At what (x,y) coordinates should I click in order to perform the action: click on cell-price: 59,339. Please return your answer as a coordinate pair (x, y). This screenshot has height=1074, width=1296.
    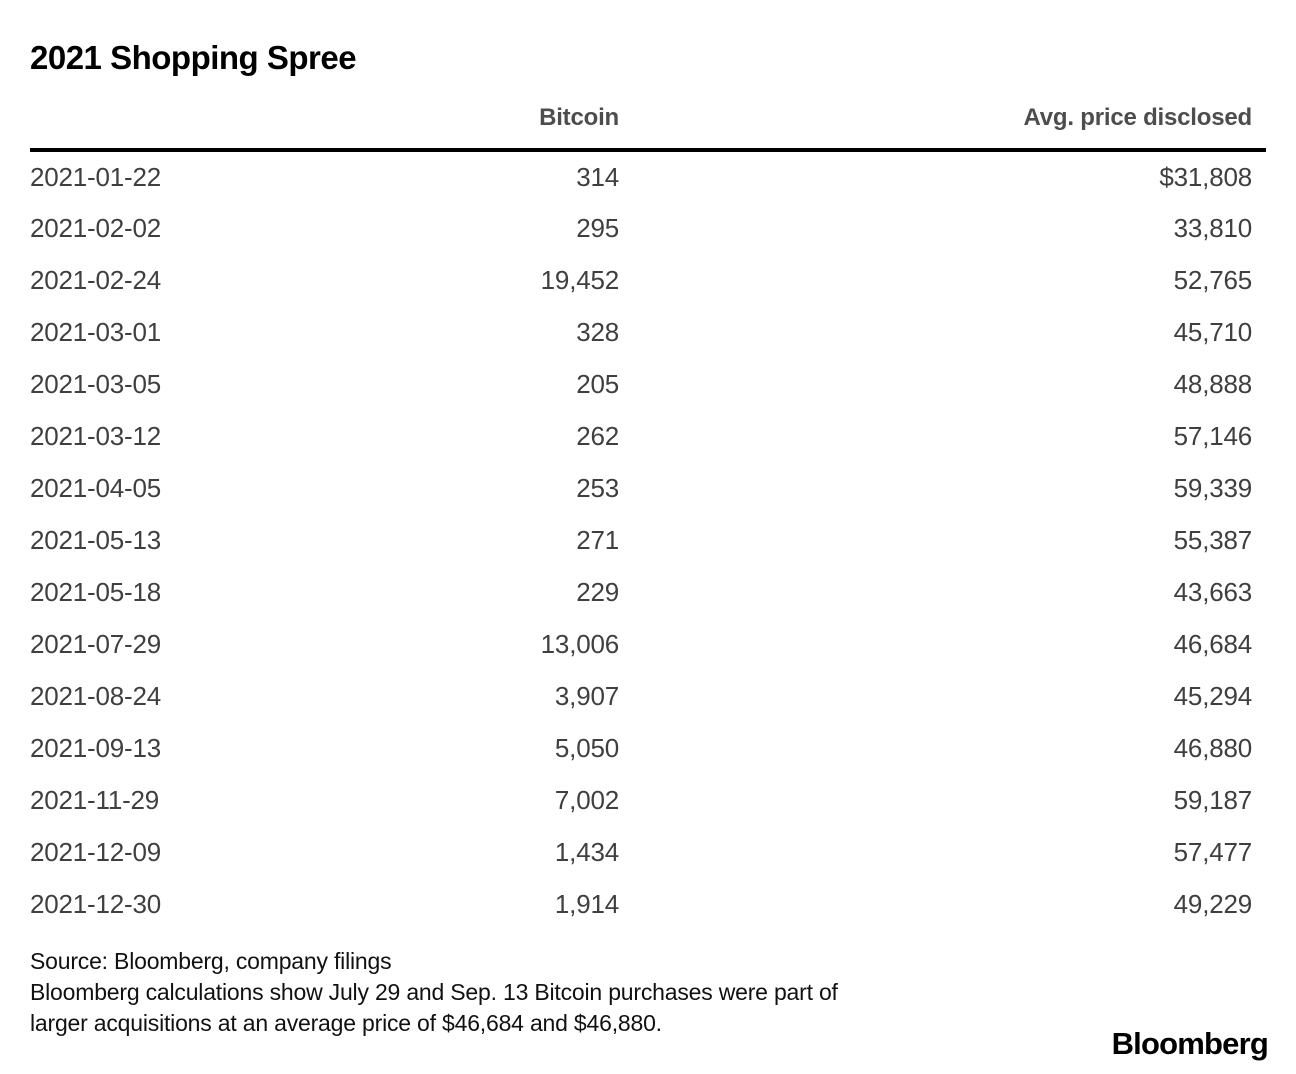
    Looking at the image, I should click on (1213, 487).